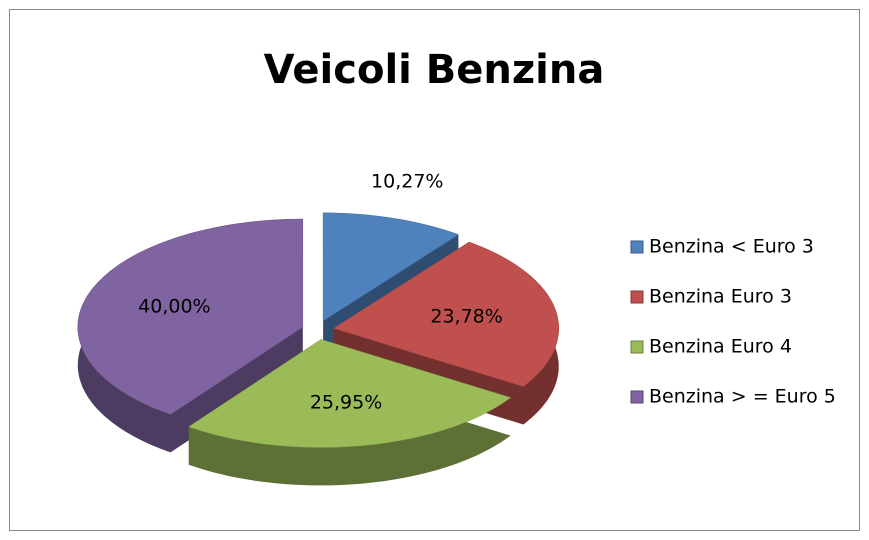 The height and width of the screenshot is (540, 869). Describe the element at coordinates (731, 247) in the screenshot. I see `legend-label: Benzina < Euro 3` at that location.